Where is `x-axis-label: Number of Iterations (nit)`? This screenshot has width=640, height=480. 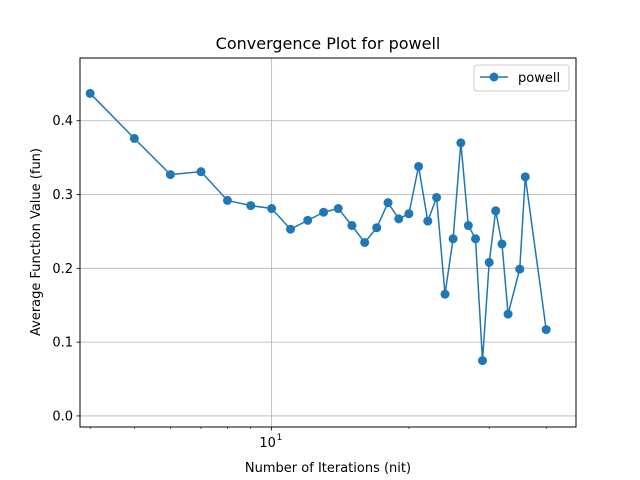 x-axis-label: Number of Iterations (nit) is located at coordinates (328, 468).